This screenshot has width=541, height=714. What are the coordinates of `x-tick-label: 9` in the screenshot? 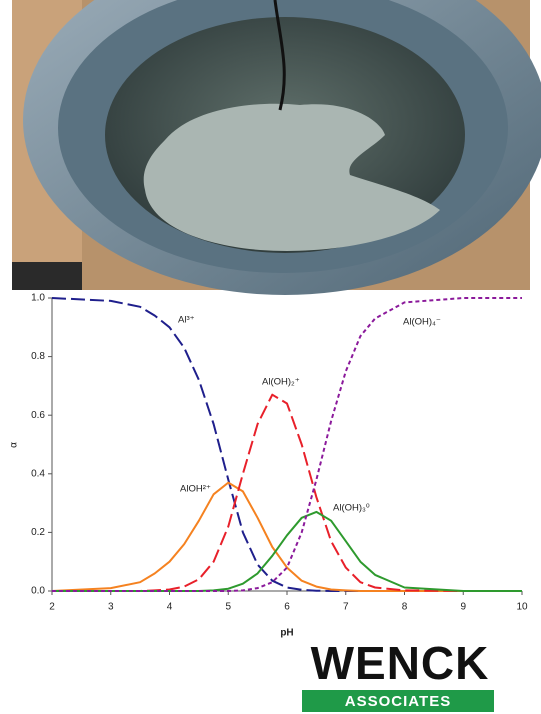 It's located at (463, 607).